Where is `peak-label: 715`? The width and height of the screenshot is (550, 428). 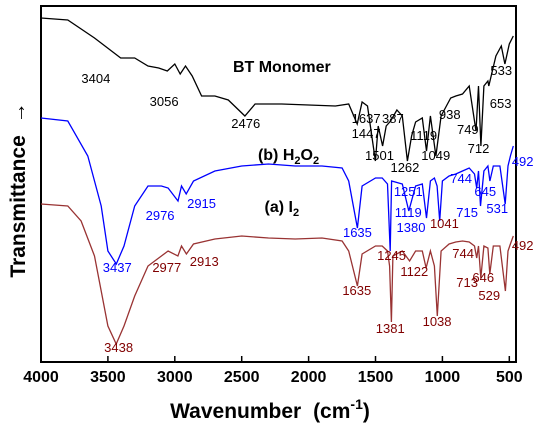 peak-label: 715 is located at coordinates (467, 212).